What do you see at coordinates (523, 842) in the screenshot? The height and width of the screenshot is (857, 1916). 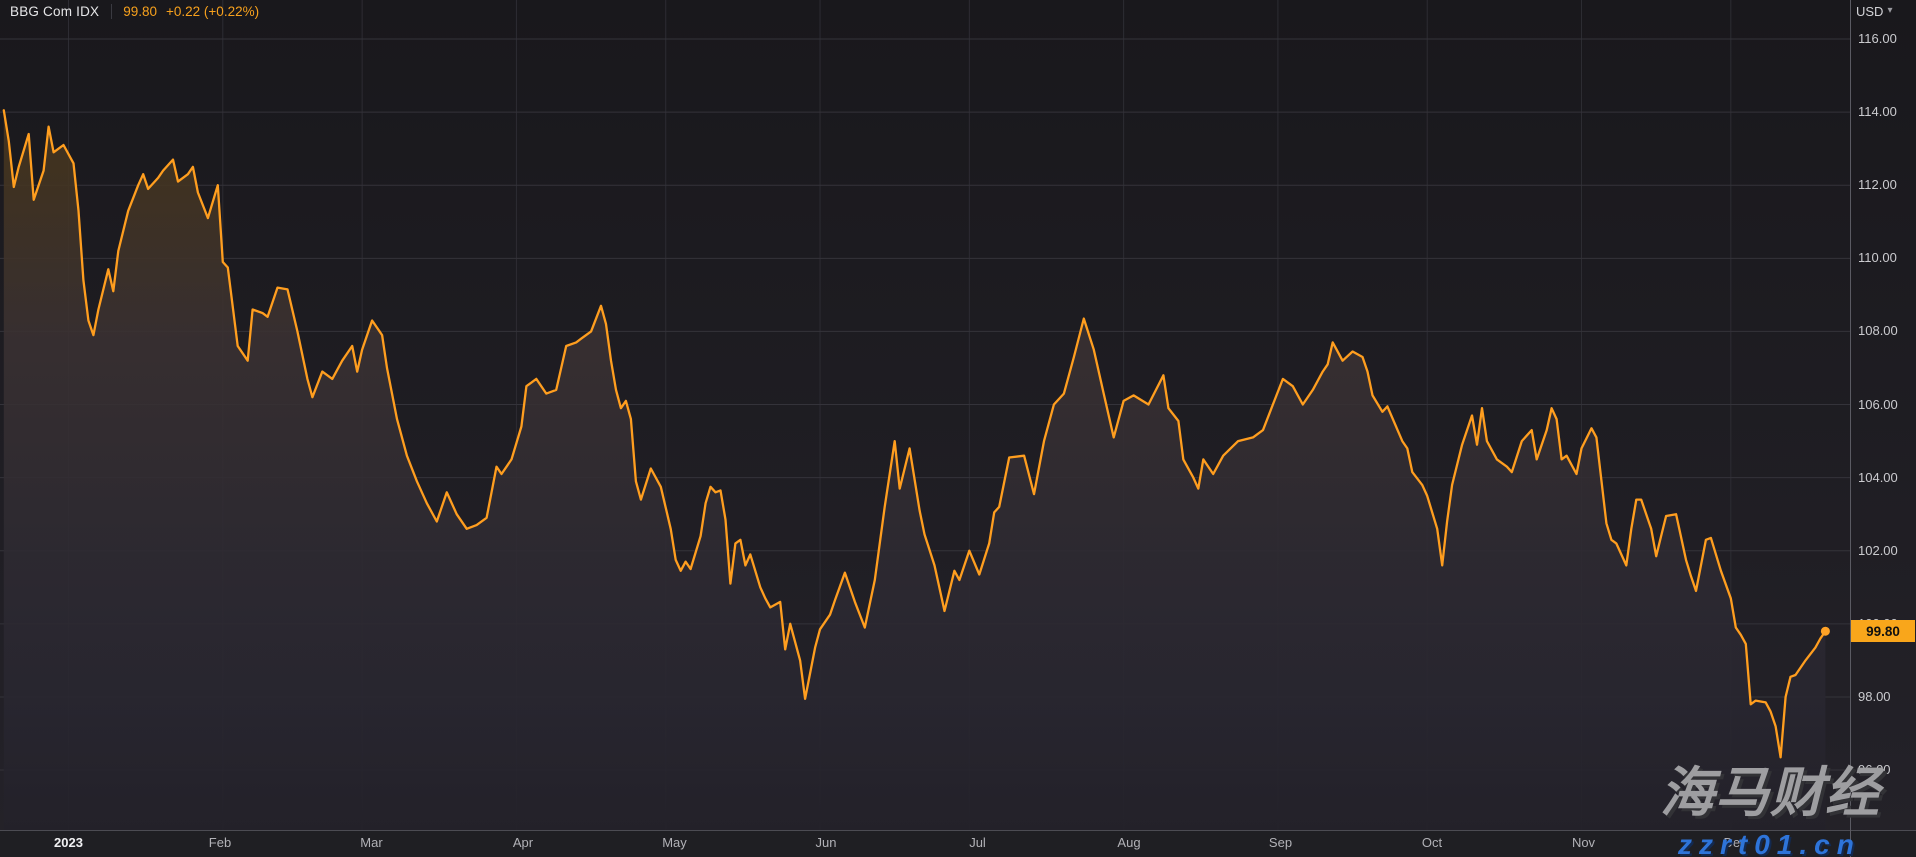 I see `x-tick-label-month: Apr` at bounding box center [523, 842].